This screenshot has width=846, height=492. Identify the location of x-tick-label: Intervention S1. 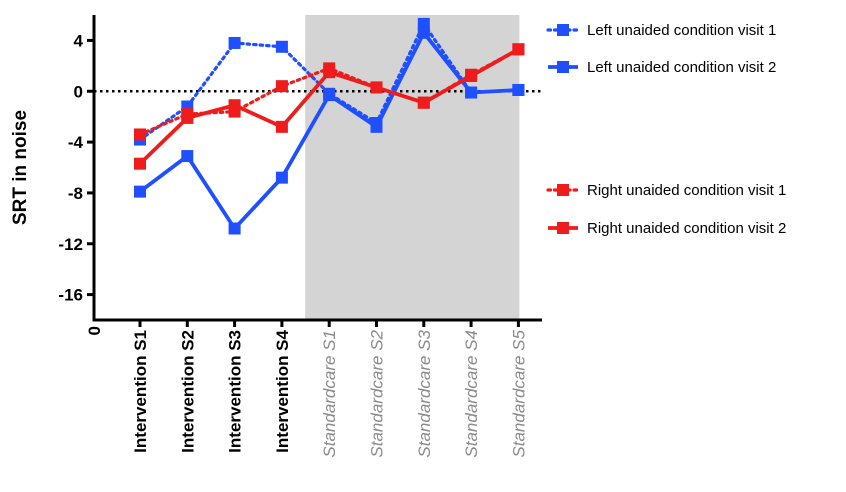
(140, 391).